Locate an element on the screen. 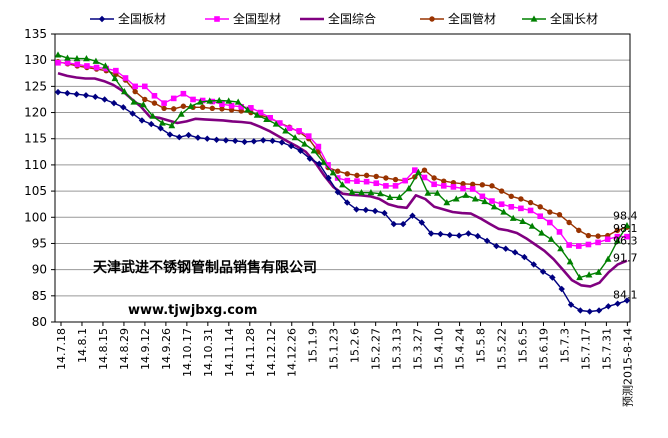 The image size is (668, 438). legend: 全国板材 全国型材 全国综合 全国管材 全国长材 is located at coordinates (344, 18).